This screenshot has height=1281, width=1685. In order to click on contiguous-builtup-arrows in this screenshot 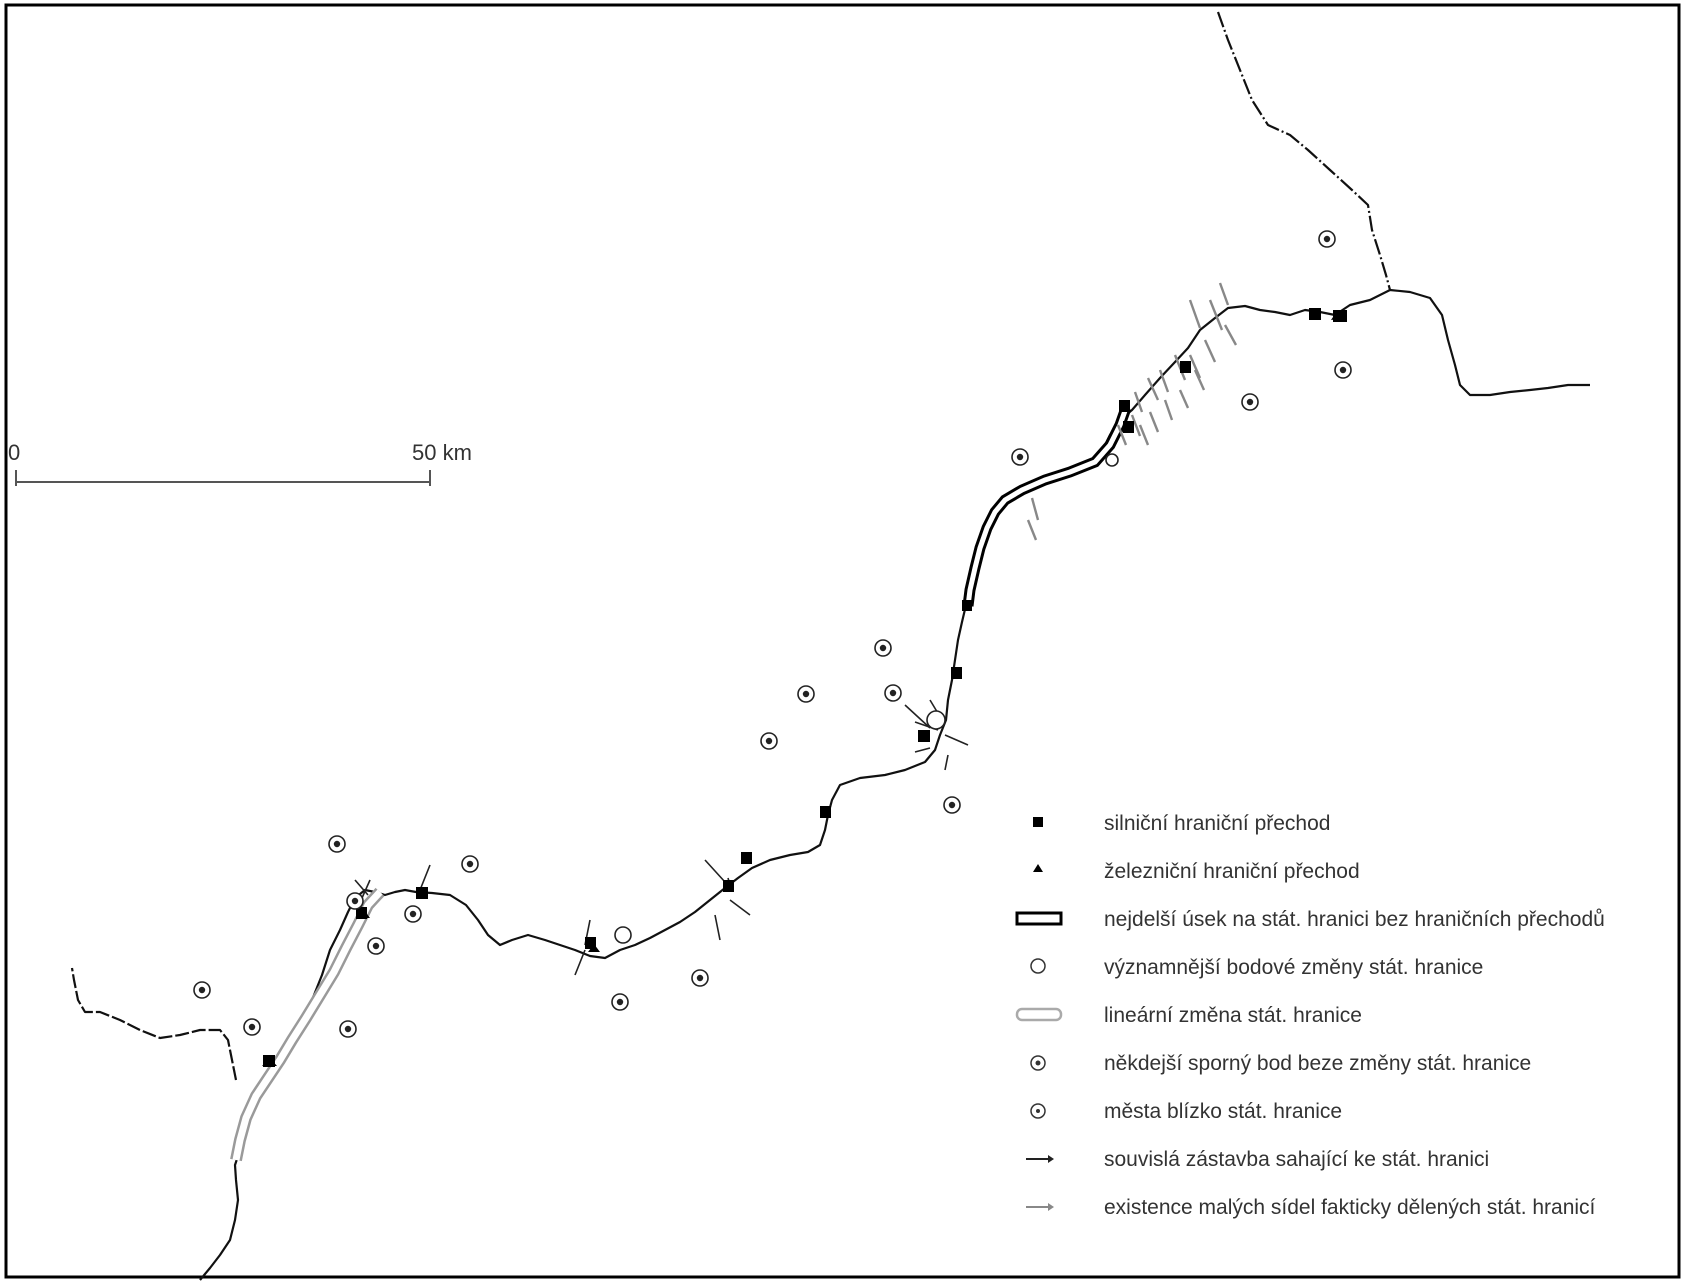, I will do `click(661, 837)`.